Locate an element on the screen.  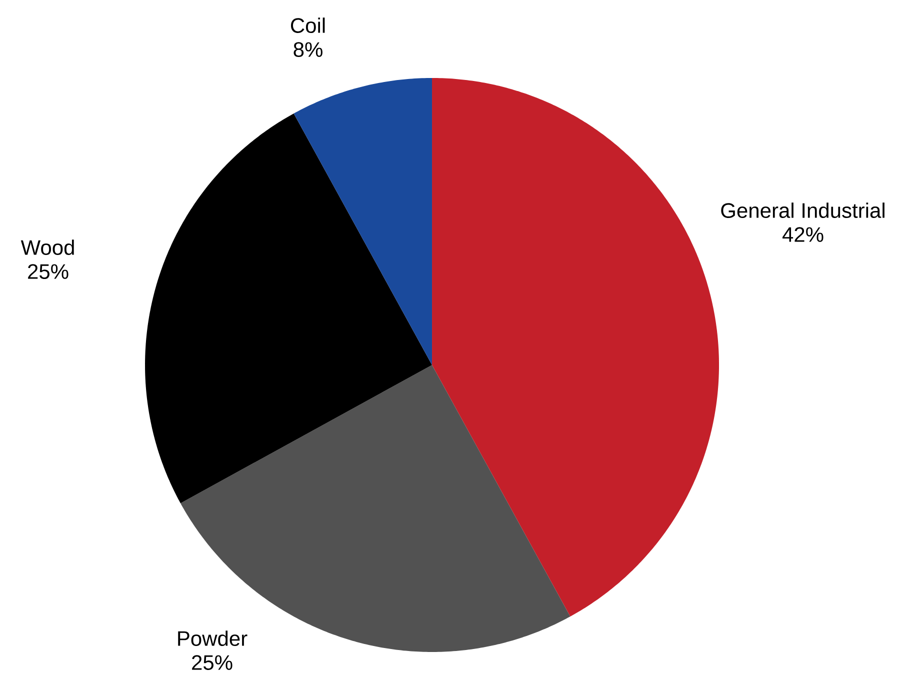
data-label: 8% is located at coordinates (308, 49).